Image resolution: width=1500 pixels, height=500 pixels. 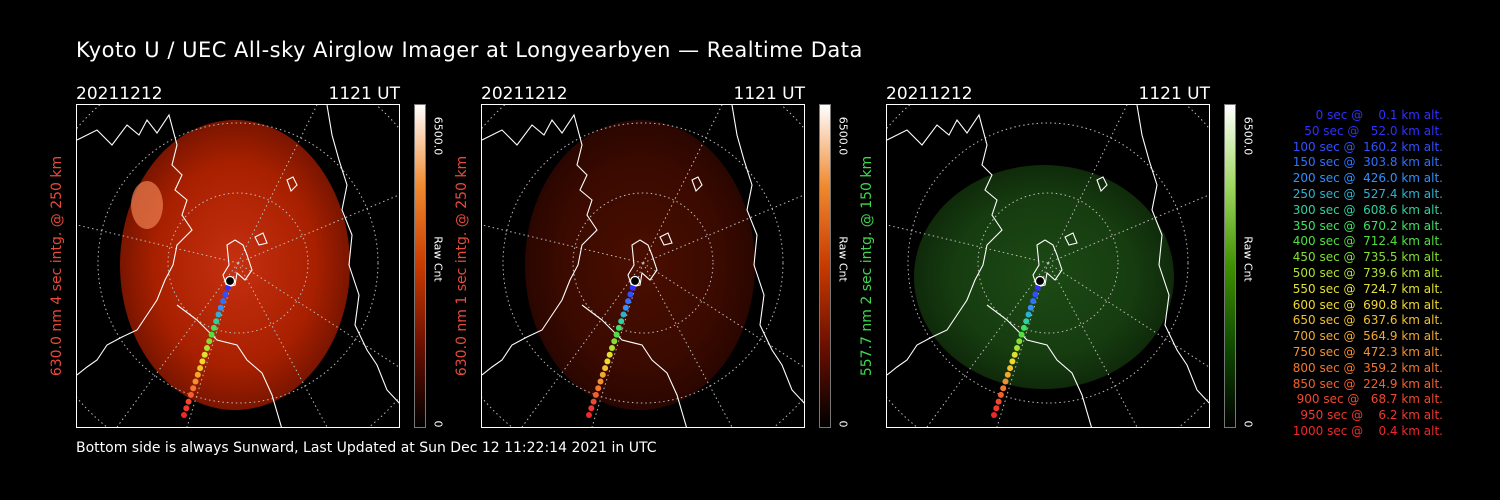 I want to click on panel-ylabel: 630.0 nm 1 sec intg. @ 250 km, so click(x=462, y=266).